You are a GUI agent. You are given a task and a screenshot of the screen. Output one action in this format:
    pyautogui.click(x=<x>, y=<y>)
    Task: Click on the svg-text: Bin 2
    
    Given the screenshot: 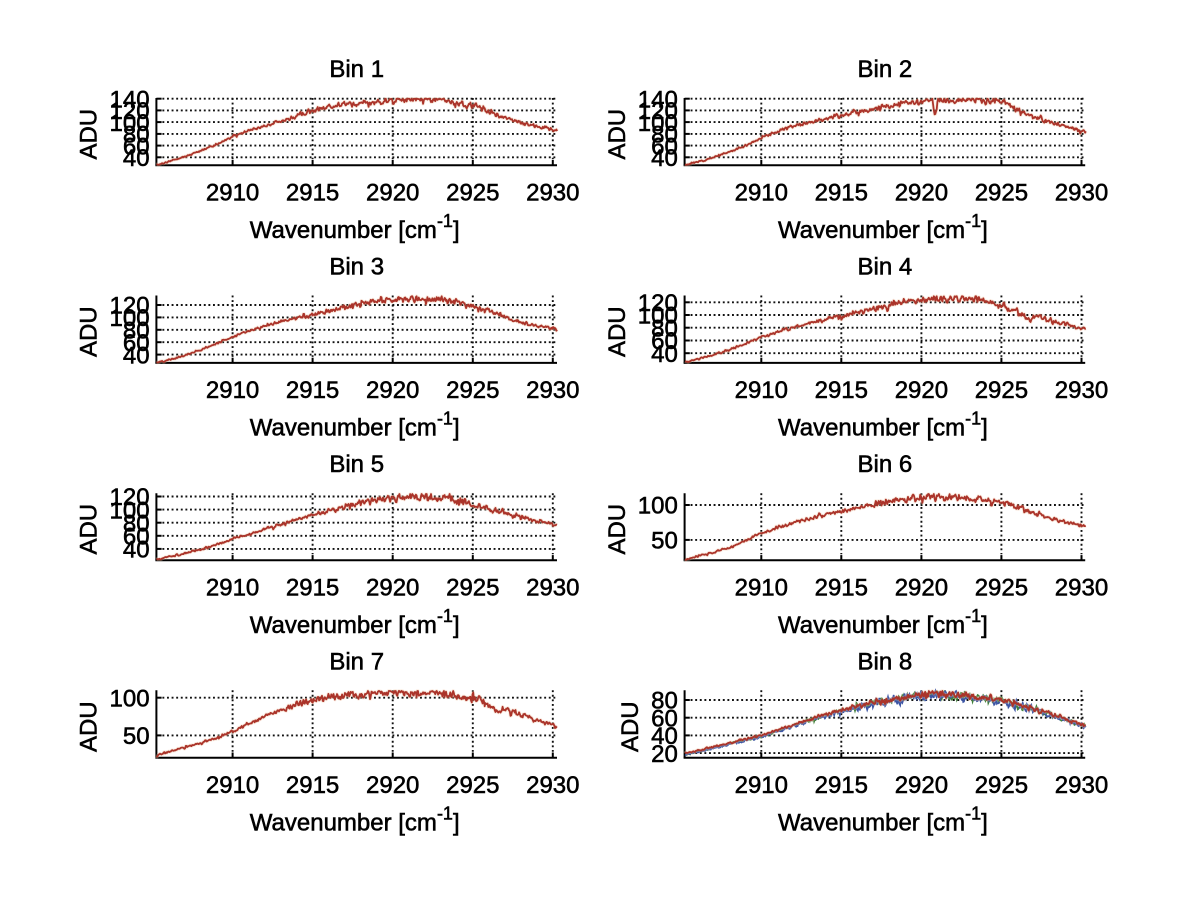 What is the action you would take?
    pyautogui.click(x=885, y=69)
    